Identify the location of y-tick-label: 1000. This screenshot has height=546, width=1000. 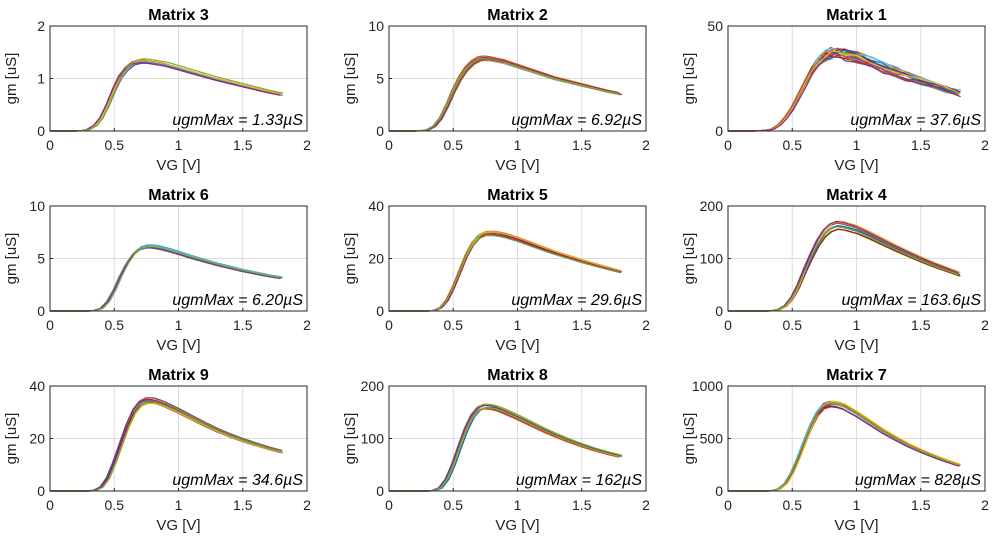
(707, 386).